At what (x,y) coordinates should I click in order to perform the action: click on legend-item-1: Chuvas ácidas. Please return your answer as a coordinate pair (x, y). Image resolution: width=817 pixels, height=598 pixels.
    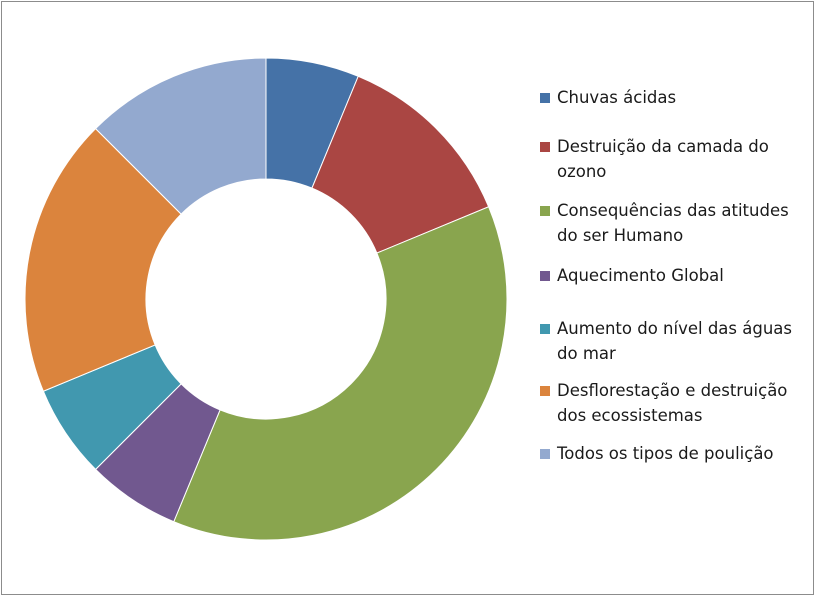
    Looking at the image, I should click on (675, 97).